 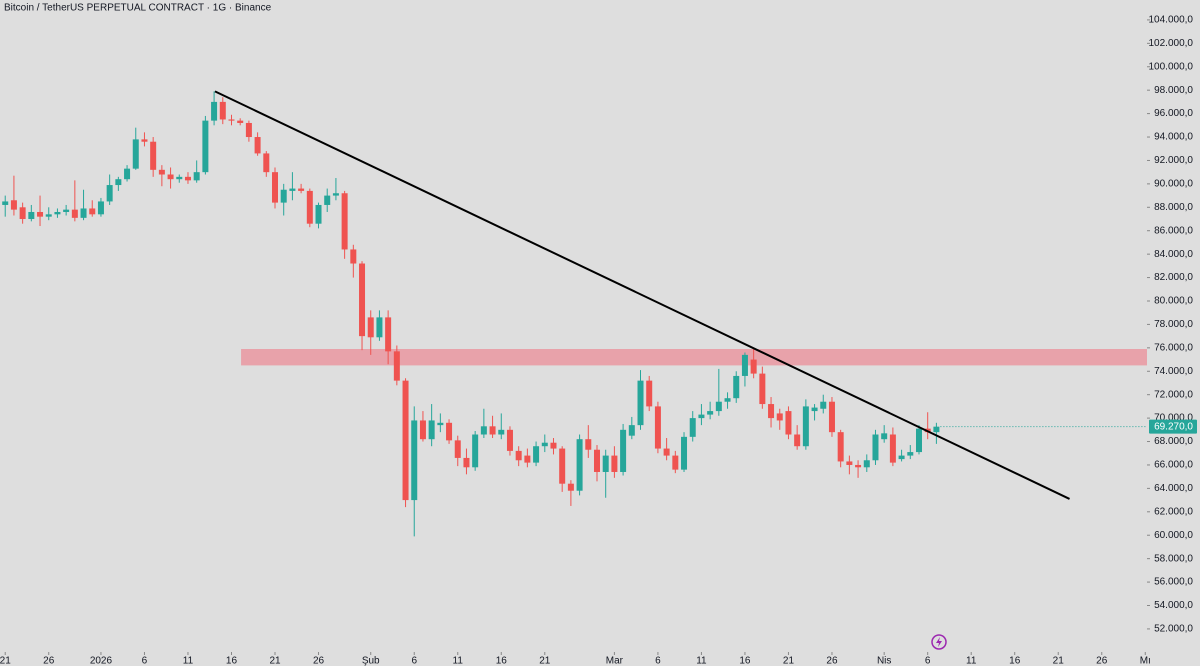 What do you see at coordinates (1173, 113) in the screenshot?
I see `y-tick-label: 96.000,0` at bounding box center [1173, 113].